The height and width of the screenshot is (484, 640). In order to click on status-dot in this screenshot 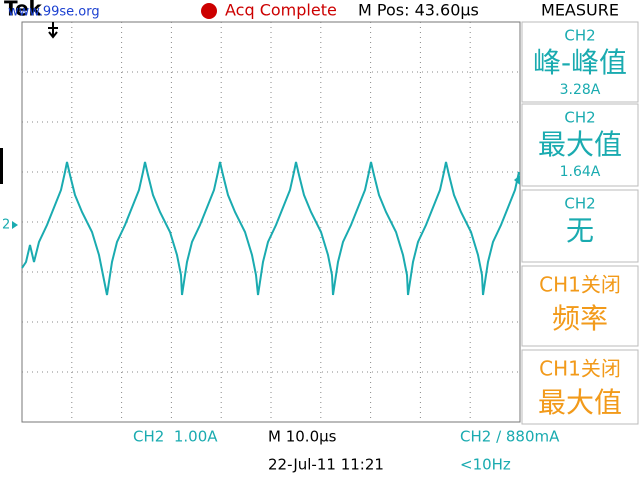, I will do `click(209, 11)`.